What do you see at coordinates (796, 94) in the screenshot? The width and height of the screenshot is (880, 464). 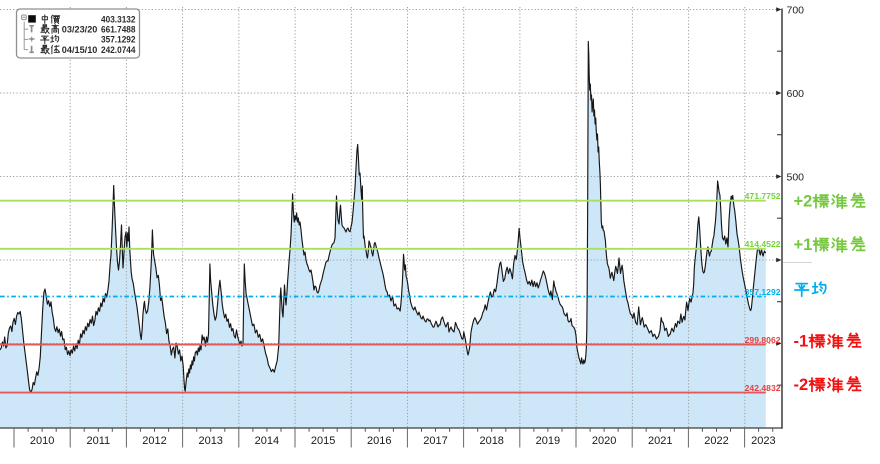 I see `svg-text: 600` at bounding box center [796, 94].